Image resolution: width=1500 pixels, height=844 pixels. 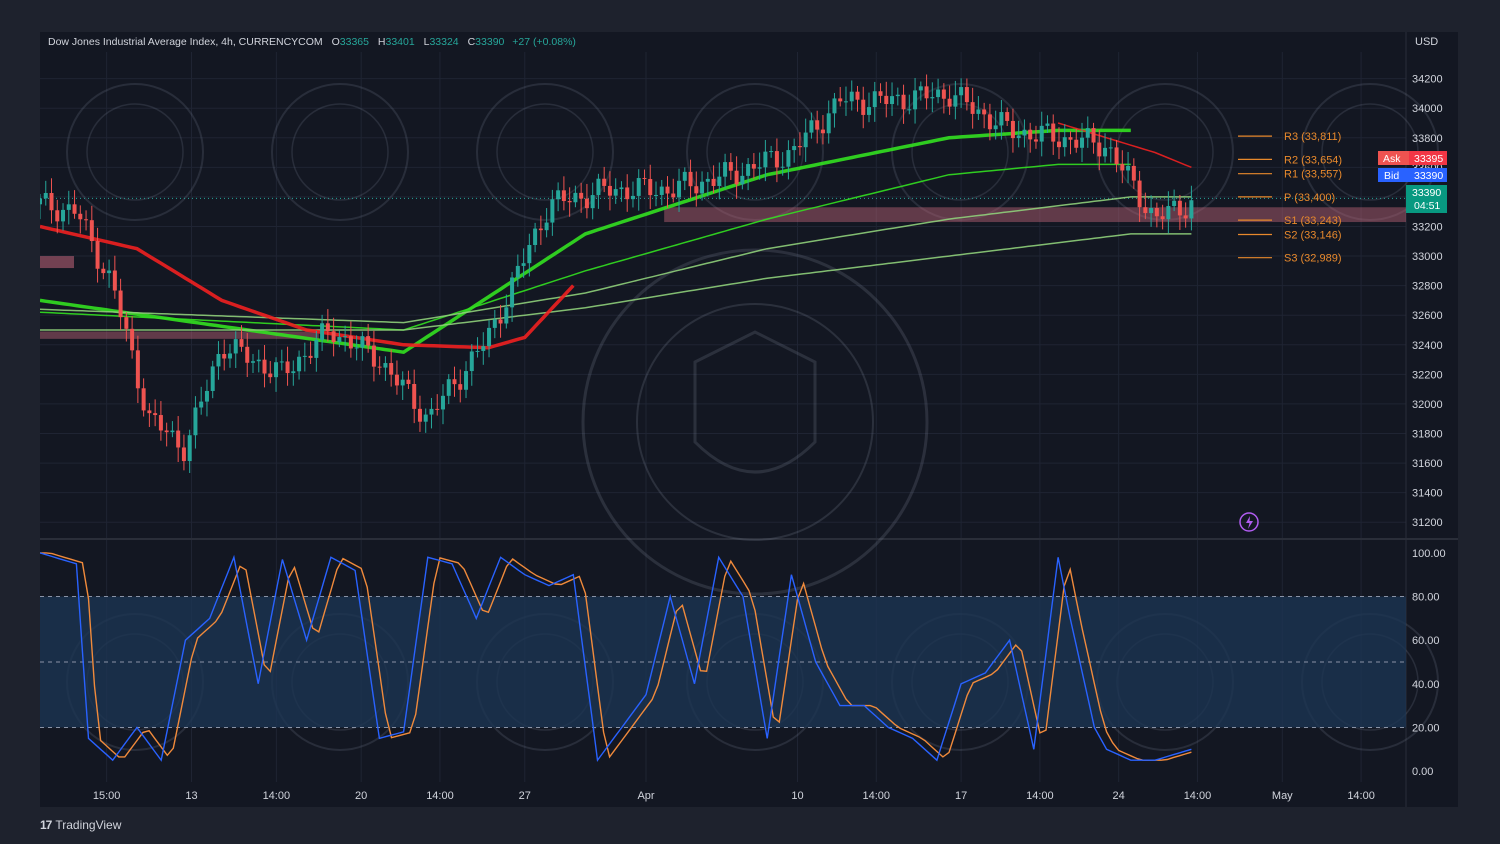 What do you see at coordinates (1312, 137) in the screenshot?
I see `pivot-label: R3 (33,811)` at bounding box center [1312, 137].